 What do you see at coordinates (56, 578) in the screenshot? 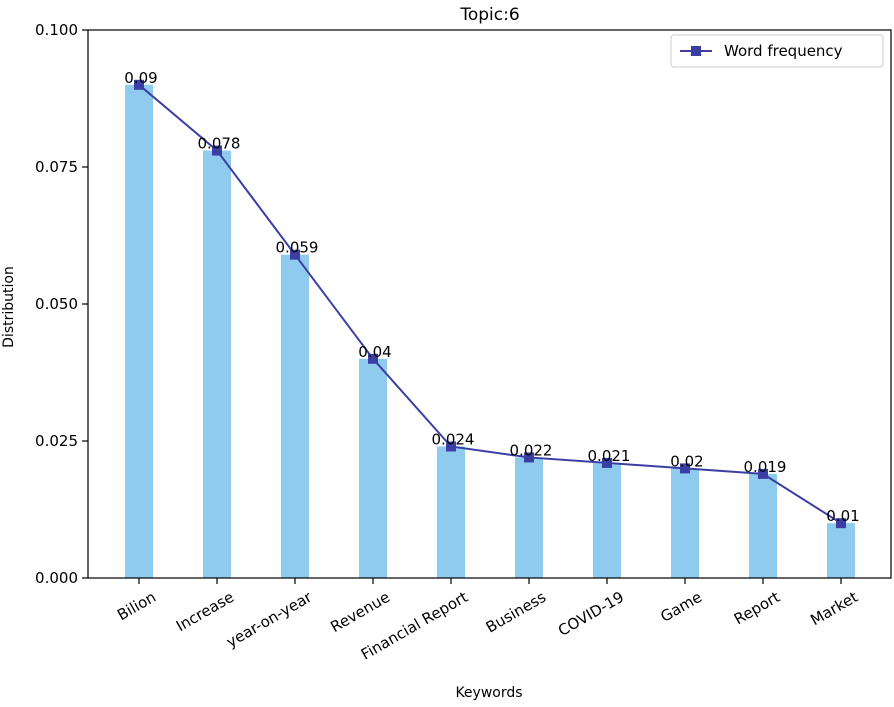
I see `y-tick-label-0: 0.000` at bounding box center [56, 578].